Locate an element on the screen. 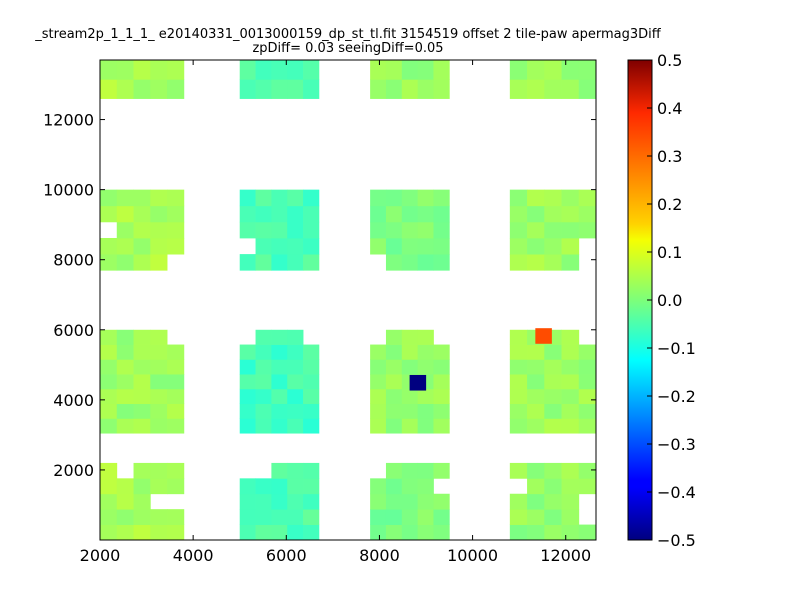  colorbar-tick-label: 0.2 is located at coordinates (669, 204).